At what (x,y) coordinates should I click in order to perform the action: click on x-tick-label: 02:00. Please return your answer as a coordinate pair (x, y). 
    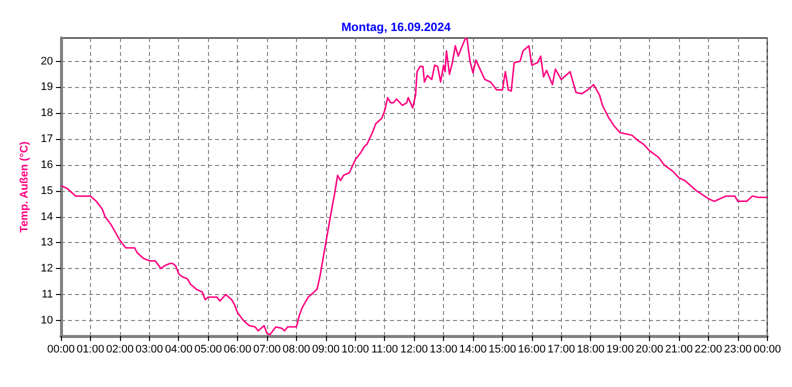
    Looking at the image, I should click on (120, 350).